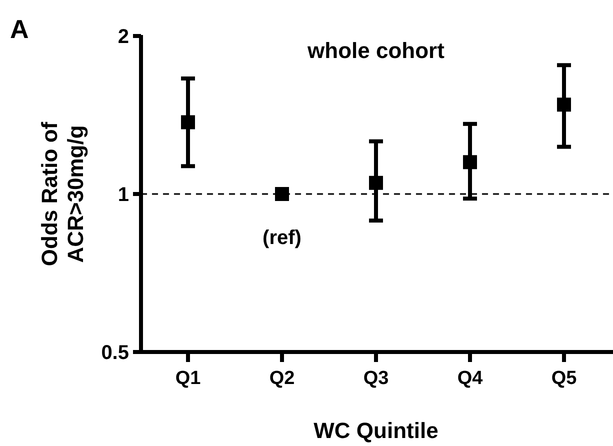  What do you see at coordinates (19, 29) in the screenshot?
I see `text: A` at bounding box center [19, 29].